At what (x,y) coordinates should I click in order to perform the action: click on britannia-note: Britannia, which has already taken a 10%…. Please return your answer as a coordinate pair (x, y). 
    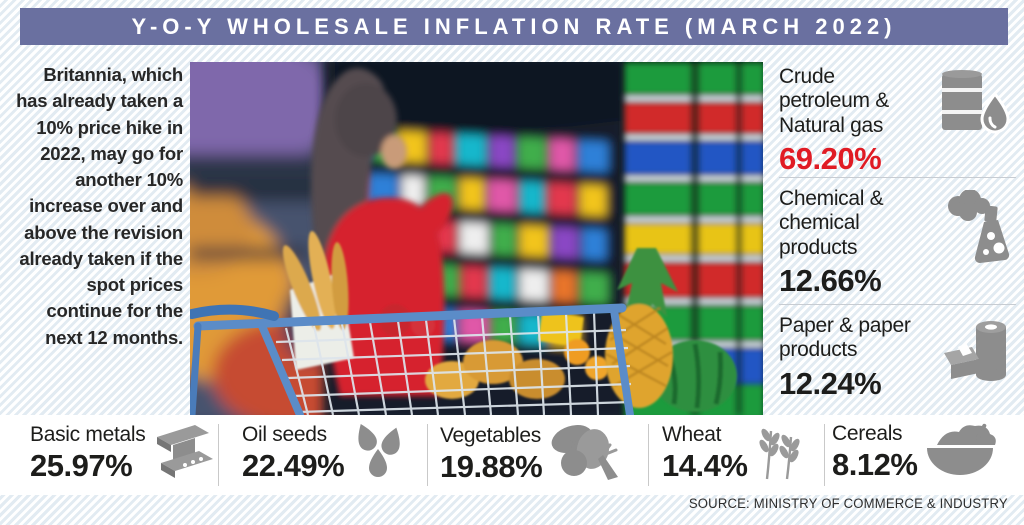
    Looking at the image, I should click on (99, 206).